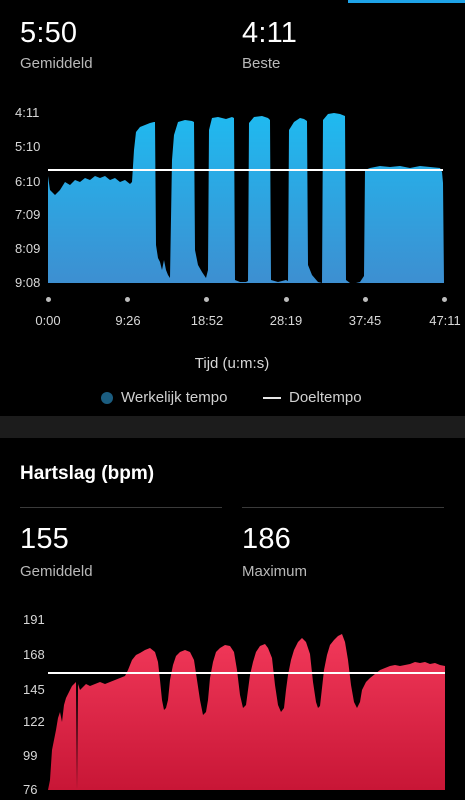 Image resolution: width=465 pixels, height=800 pixels. Describe the element at coordinates (270, 33) in the screenshot. I see `best-pace-value: 4:11` at that location.